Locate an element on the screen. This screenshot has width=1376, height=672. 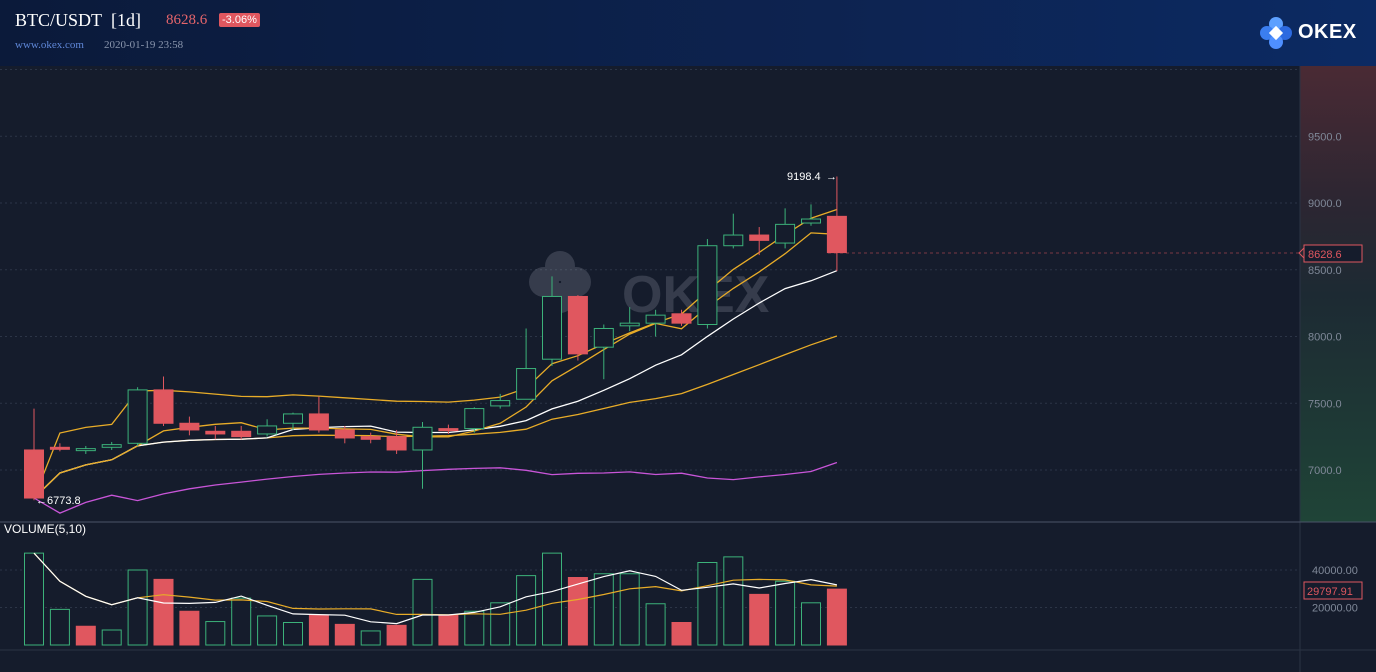
high-annotation: 9198.4 → is located at coordinates (812, 177).